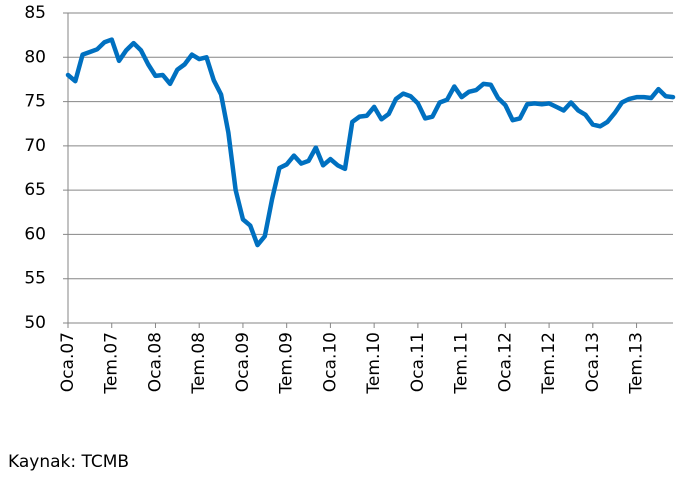 Image resolution: width=683 pixels, height=480 pixels. Describe the element at coordinates (374, 363) in the screenshot. I see `x-tick-label: Tem.10` at that location.